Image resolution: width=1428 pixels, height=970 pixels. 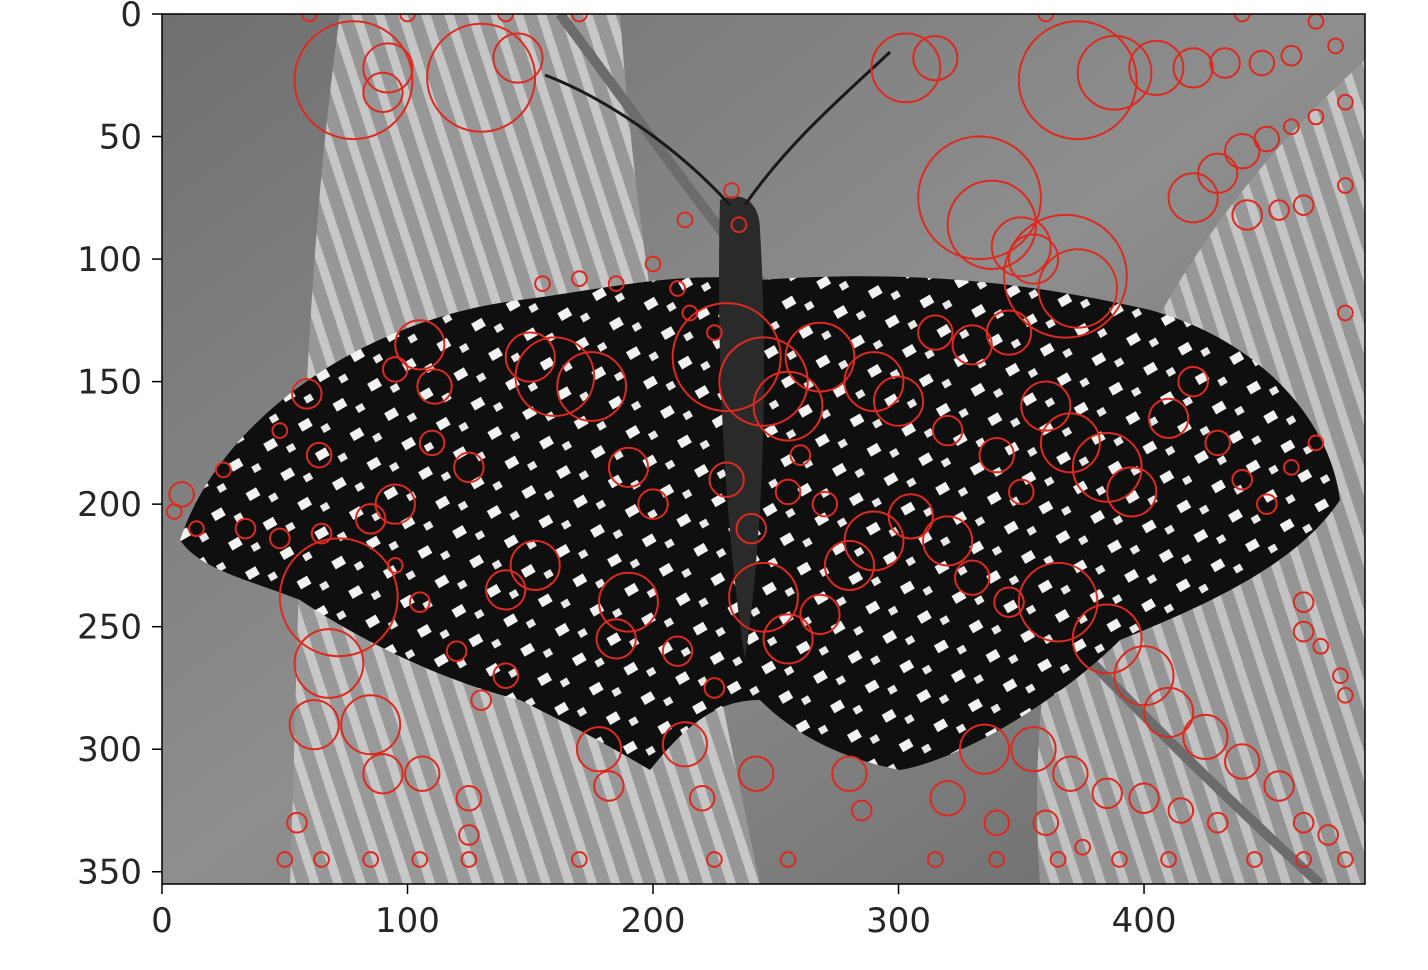 I want to click on x-tick-label: 400, so click(x=1144, y=921).